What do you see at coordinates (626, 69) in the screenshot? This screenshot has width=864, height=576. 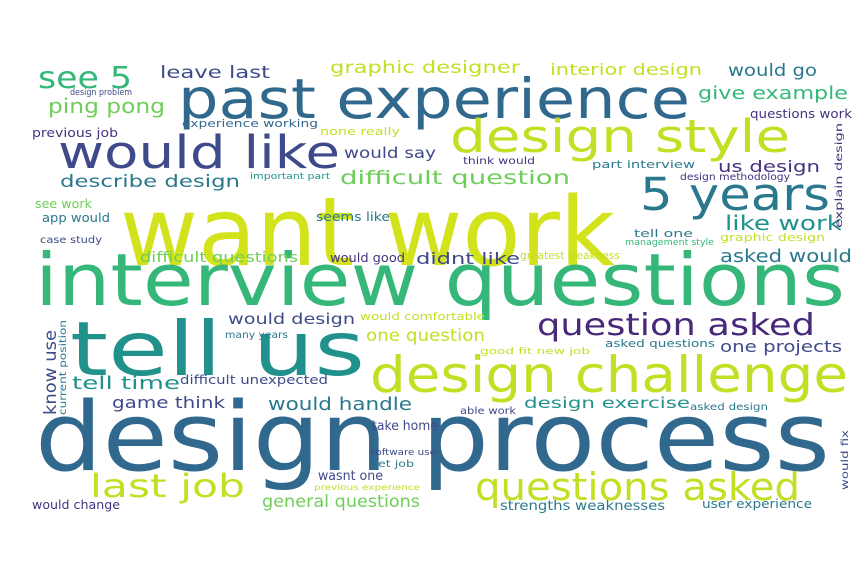 I see `word: interior design` at bounding box center [626, 69].